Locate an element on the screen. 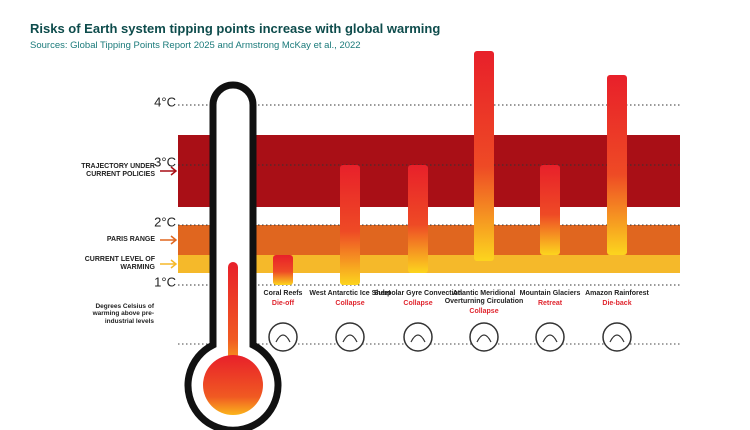 Image resolution: width=750 pixels, height=430 pixels. y-tick-label: 1°C is located at coordinates (165, 281).